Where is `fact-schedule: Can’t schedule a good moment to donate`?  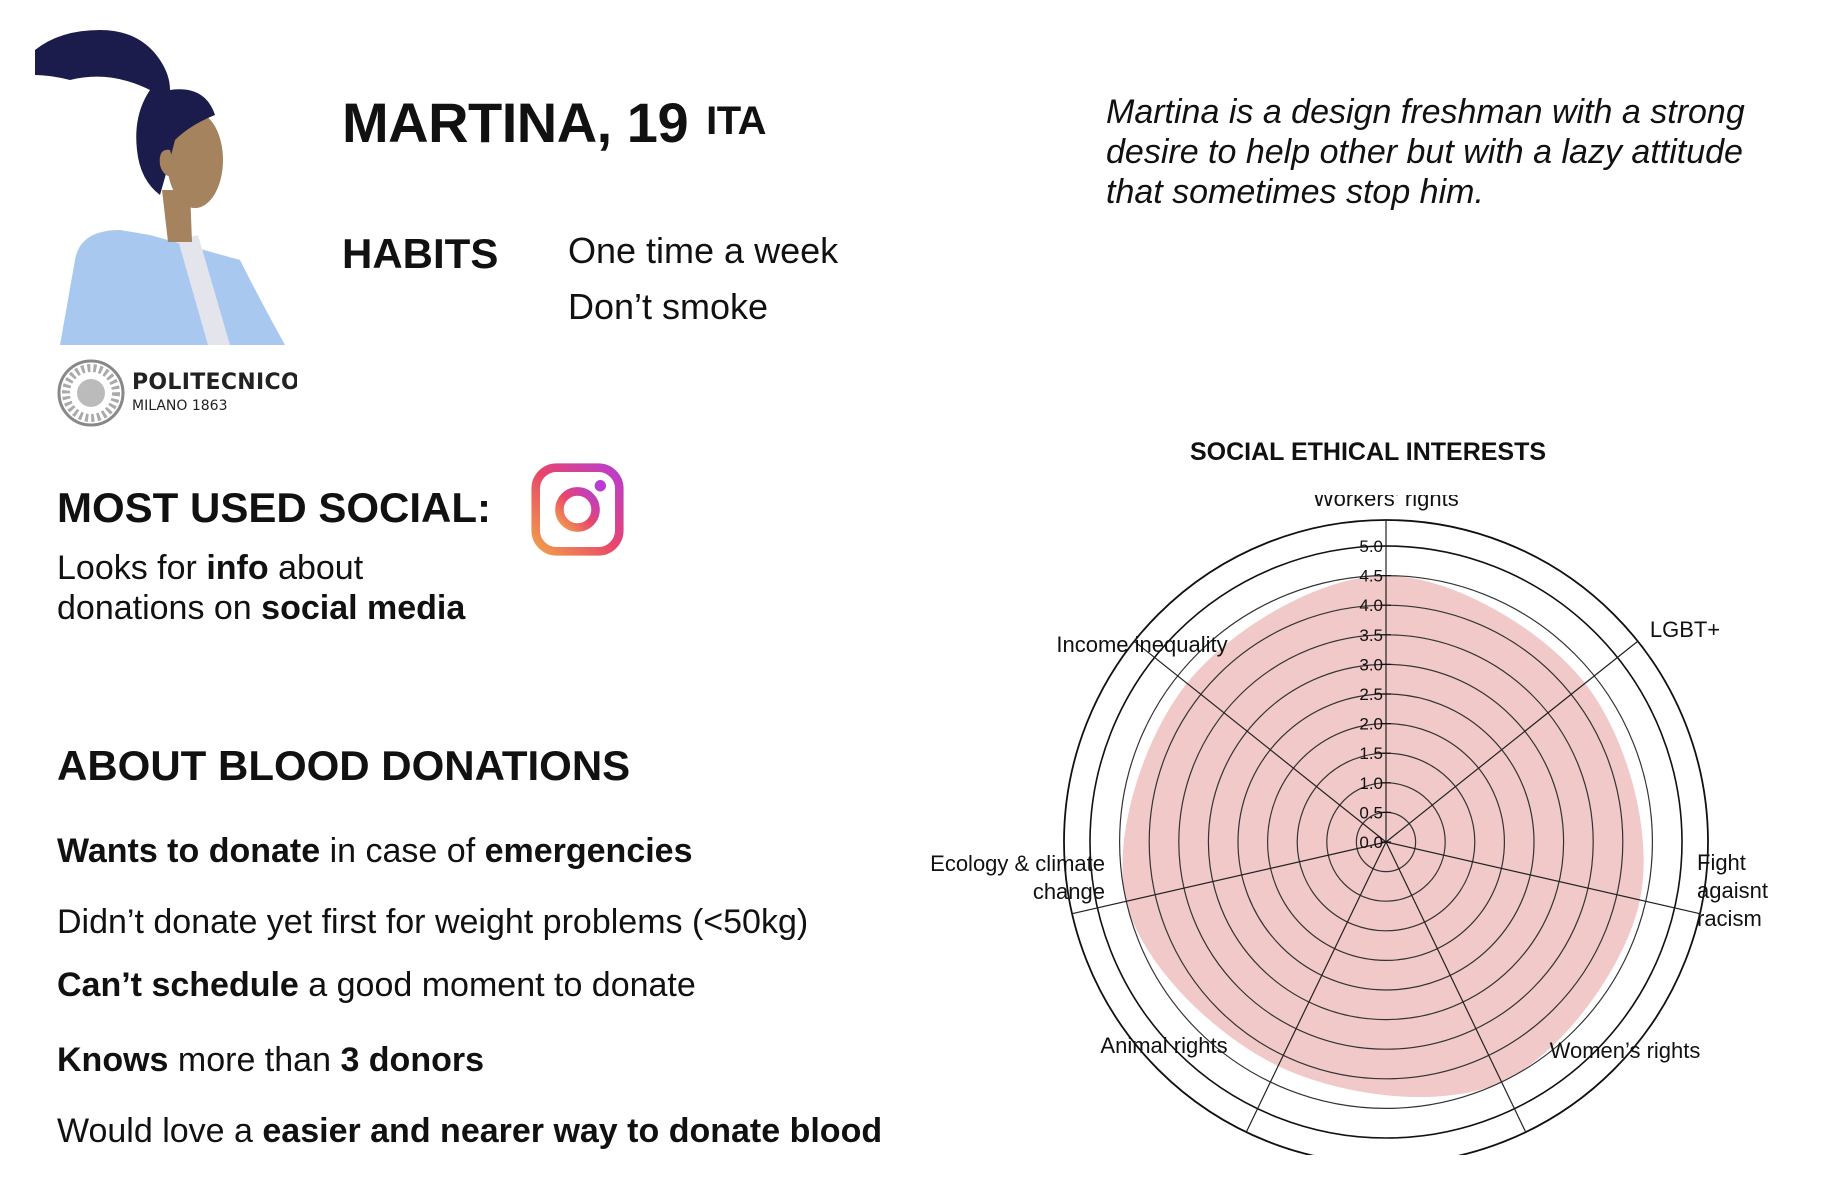 fact-schedule: Can’t schedule a good moment to donate is located at coordinates (376, 985).